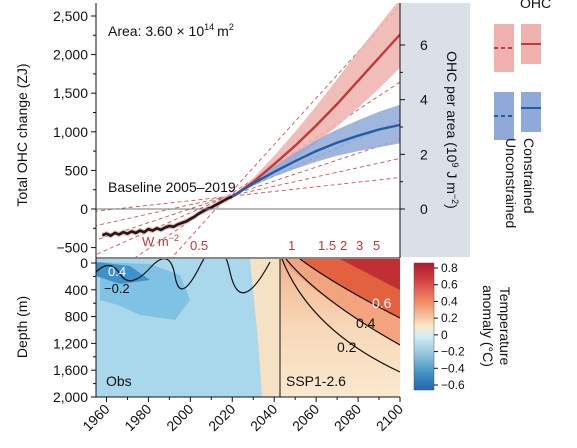 The image size is (577, 448). I want to click on per-area-axis: 0 2 4 6, so click(413, 130).